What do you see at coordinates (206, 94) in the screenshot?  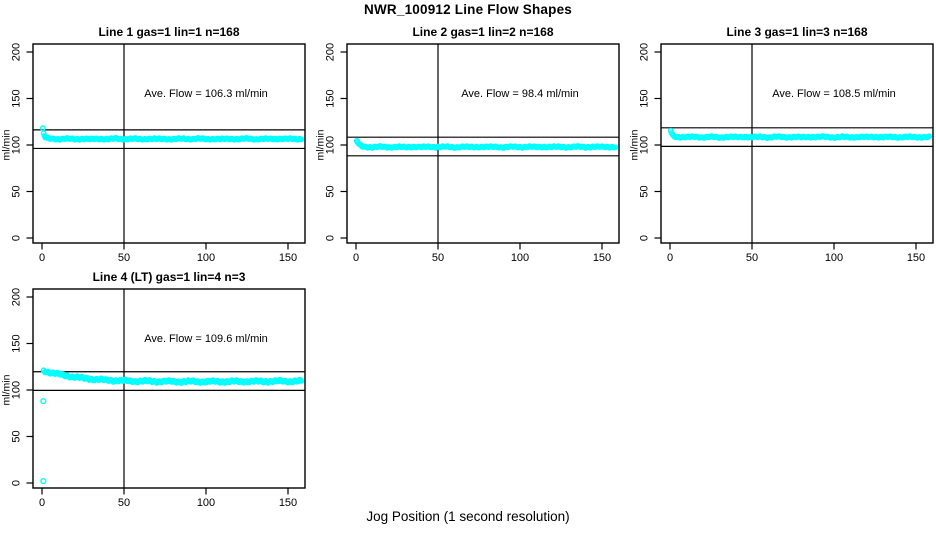 I see `ave-flow-annotation: Ave. Flow = 106.3 ml/min` at bounding box center [206, 94].